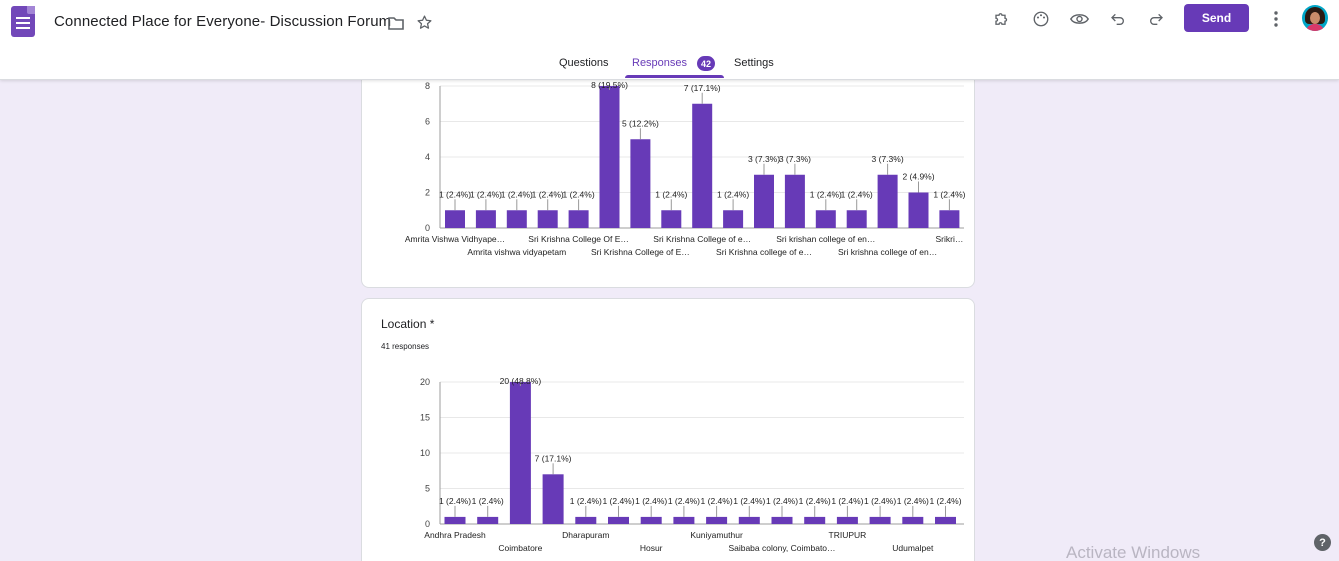 This screenshot has height=561, width=1339. Describe the element at coordinates (584, 63) in the screenshot. I see `tab-questions: Questions` at that location.